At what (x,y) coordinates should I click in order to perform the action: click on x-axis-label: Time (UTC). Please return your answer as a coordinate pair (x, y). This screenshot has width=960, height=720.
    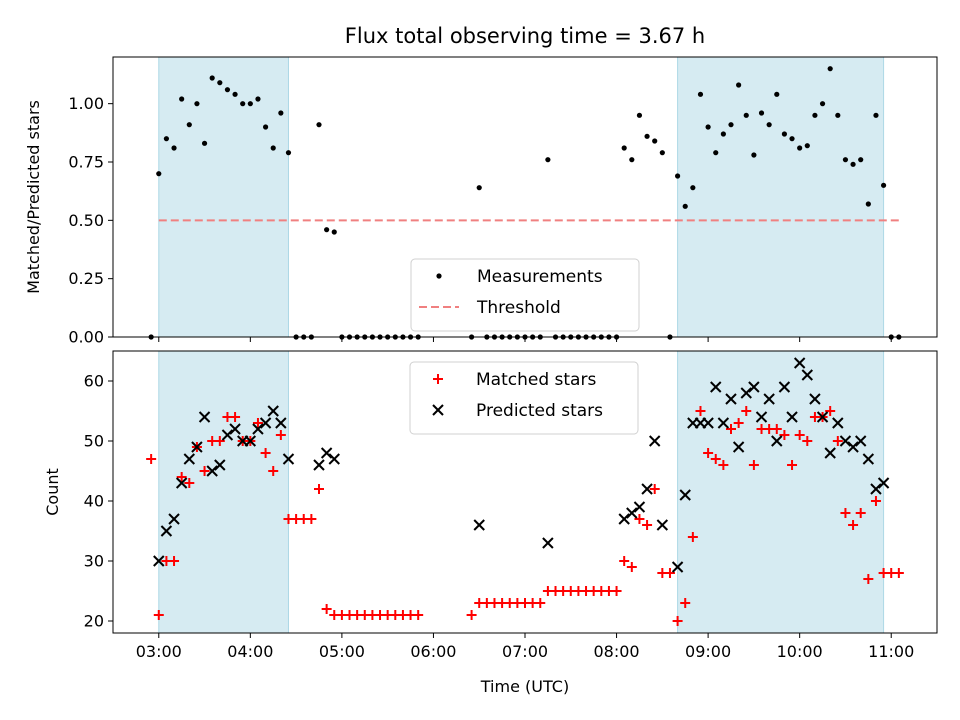
    Looking at the image, I should click on (524, 686).